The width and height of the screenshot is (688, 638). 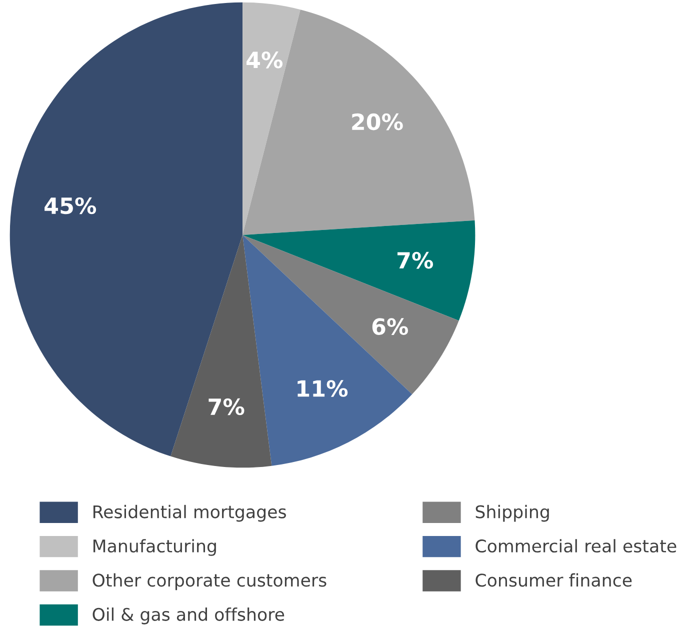 I want to click on legend-label: Shipping, so click(x=512, y=513).